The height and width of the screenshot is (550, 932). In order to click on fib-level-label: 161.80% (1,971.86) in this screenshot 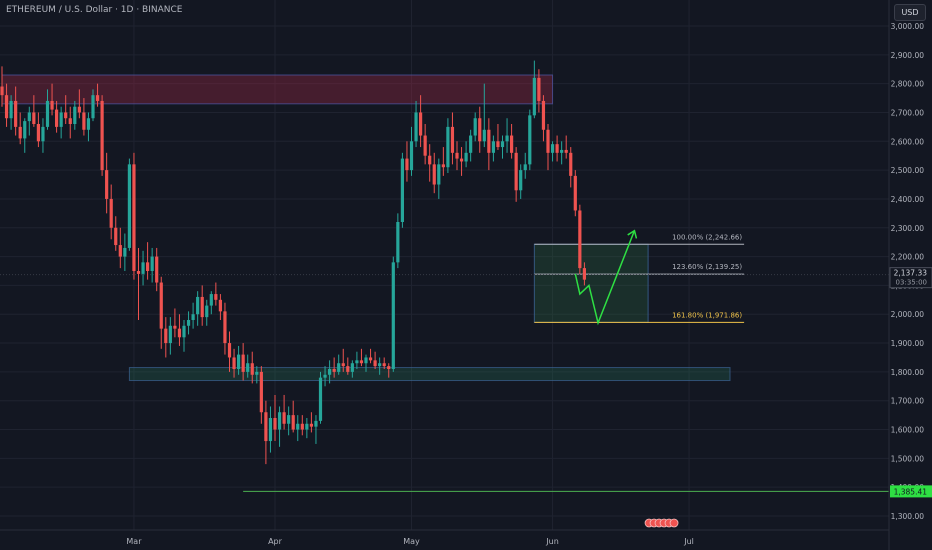, I will do `click(707, 315)`.